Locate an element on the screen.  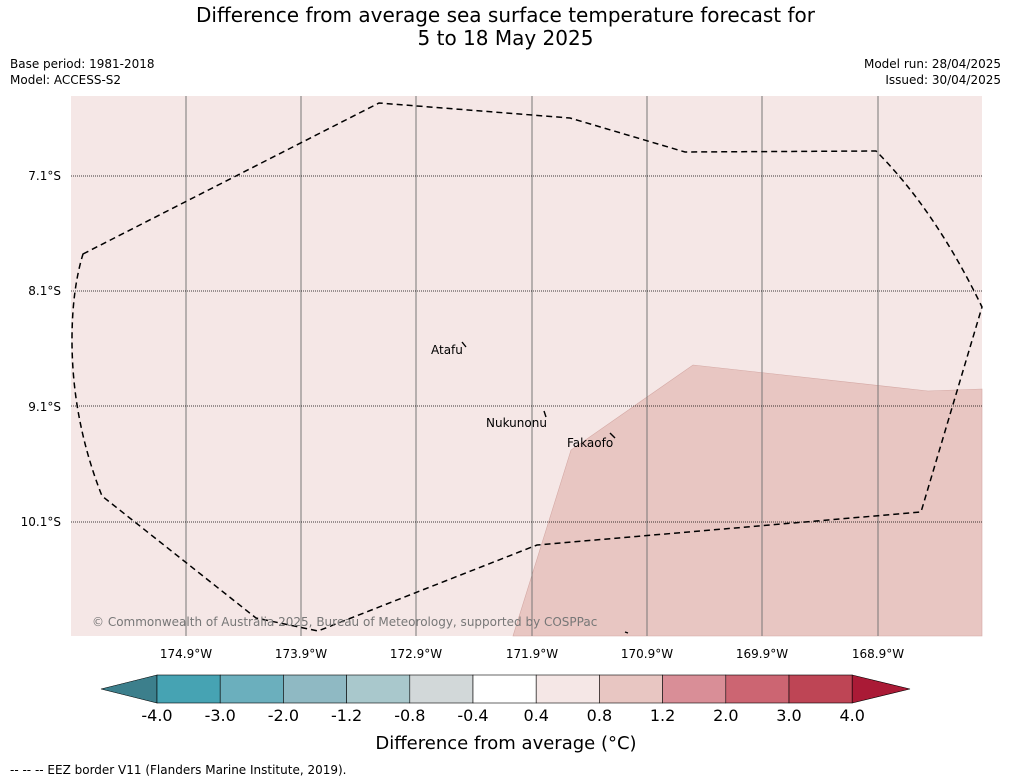
place-label-fakaofo: Fakaofo is located at coordinates (590, 443).